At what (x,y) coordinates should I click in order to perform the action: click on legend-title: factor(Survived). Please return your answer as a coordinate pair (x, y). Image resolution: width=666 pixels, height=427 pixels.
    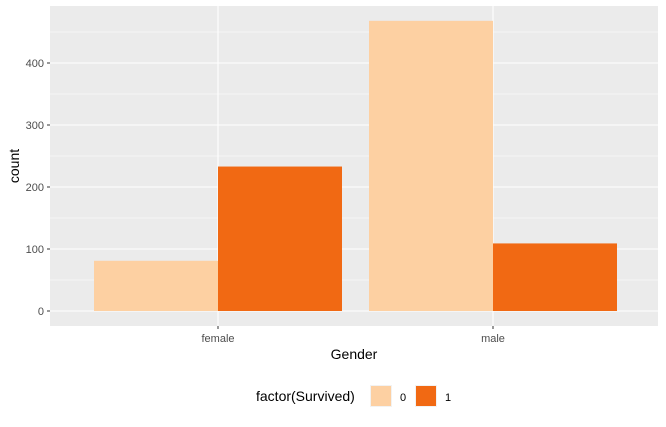
    Looking at the image, I should click on (305, 396).